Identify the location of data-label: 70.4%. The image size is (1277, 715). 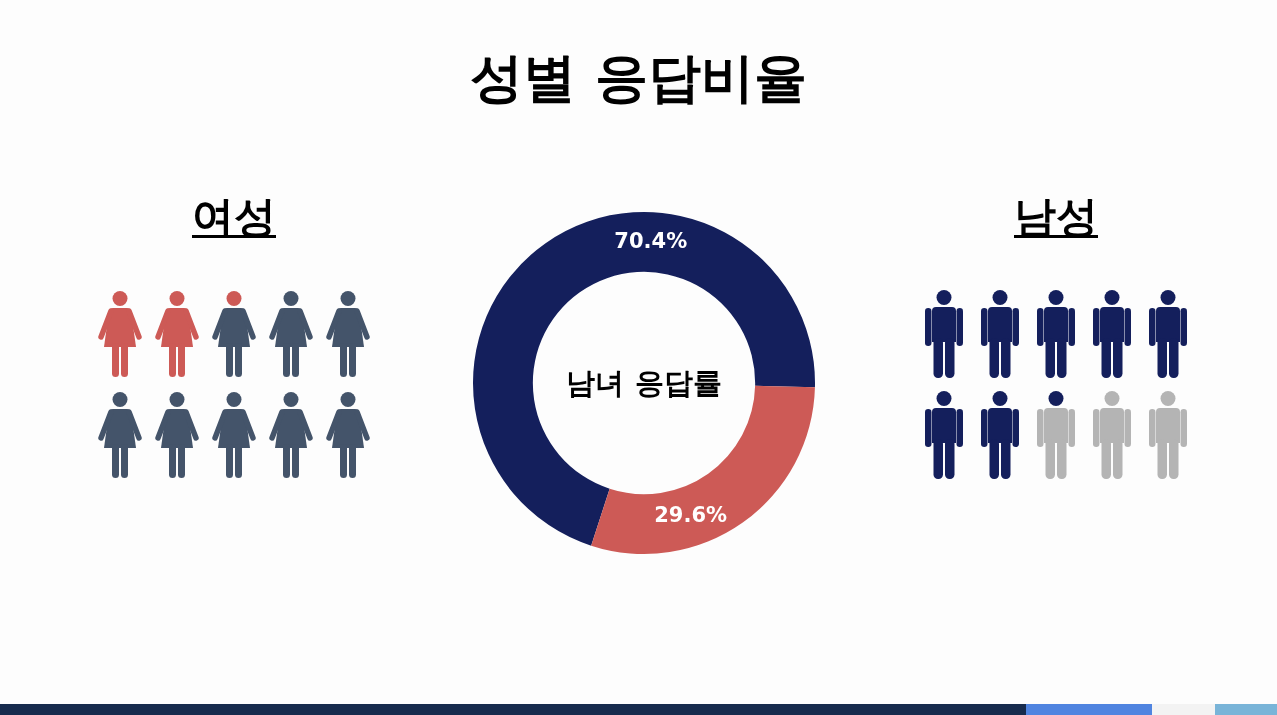
(651, 240).